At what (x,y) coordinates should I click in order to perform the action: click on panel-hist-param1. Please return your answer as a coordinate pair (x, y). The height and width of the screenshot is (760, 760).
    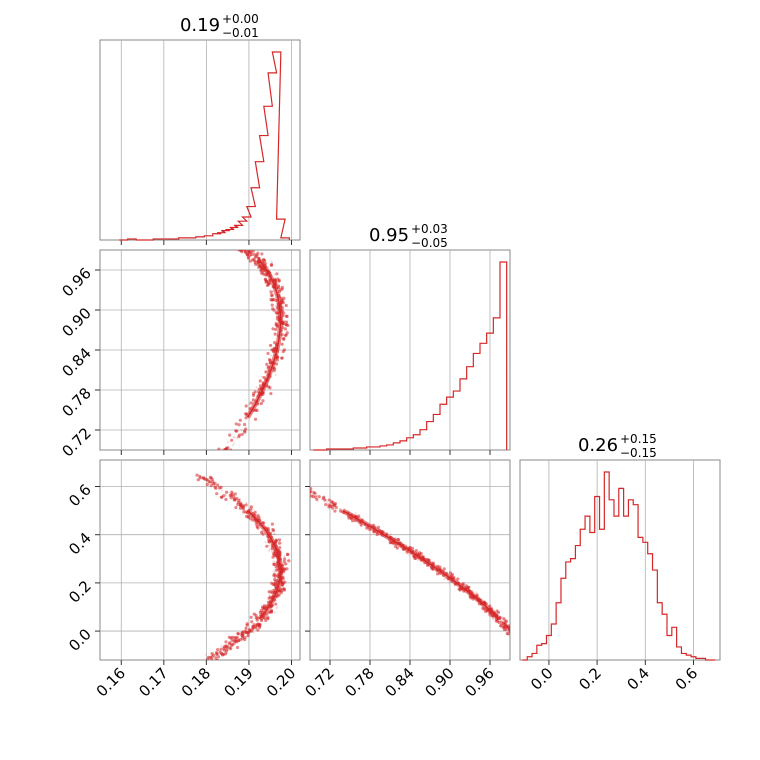
    Looking at the image, I should click on (200, 142).